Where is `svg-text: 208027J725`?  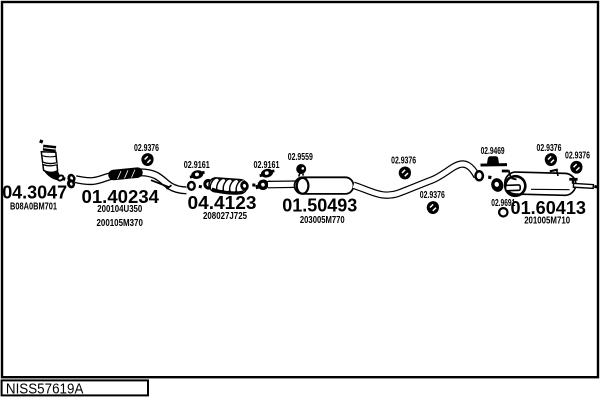 svg-text: 208027J725 is located at coordinates (225, 216).